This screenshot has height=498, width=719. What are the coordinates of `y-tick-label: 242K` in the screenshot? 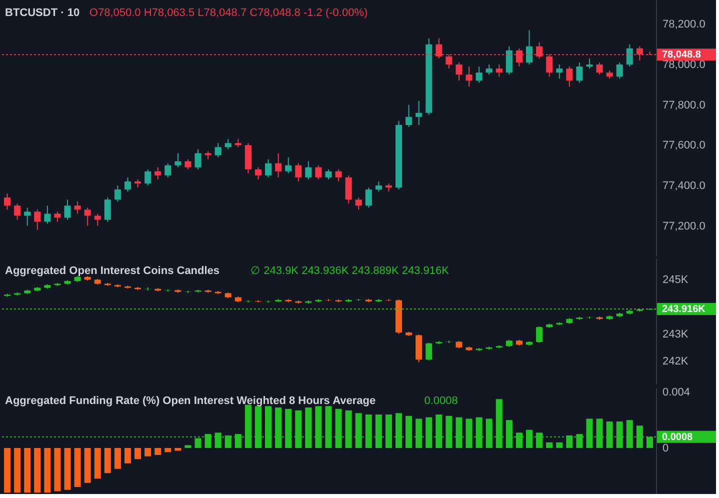 It's located at (675, 361).